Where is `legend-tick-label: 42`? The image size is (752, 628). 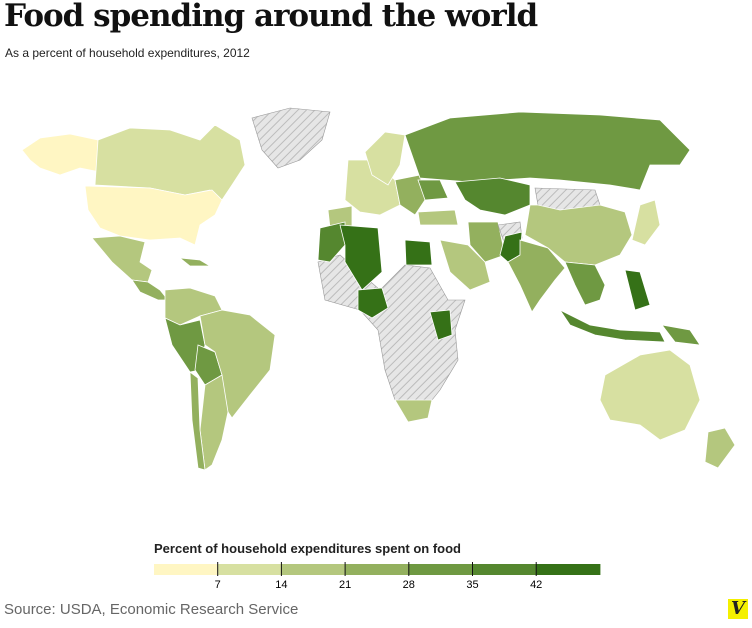 legend-tick-label: 42 is located at coordinates (536, 584).